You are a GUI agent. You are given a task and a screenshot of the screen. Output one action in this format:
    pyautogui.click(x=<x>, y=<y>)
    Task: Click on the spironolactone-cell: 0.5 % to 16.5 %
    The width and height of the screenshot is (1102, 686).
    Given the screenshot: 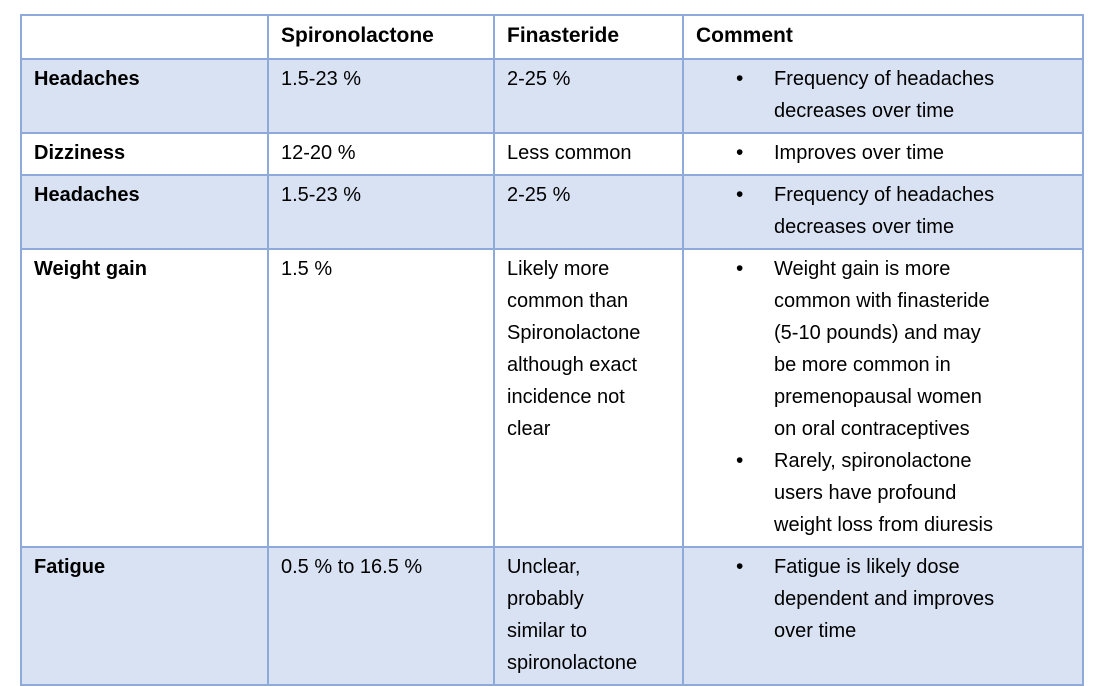 What is the action you would take?
    pyautogui.click(x=381, y=616)
    